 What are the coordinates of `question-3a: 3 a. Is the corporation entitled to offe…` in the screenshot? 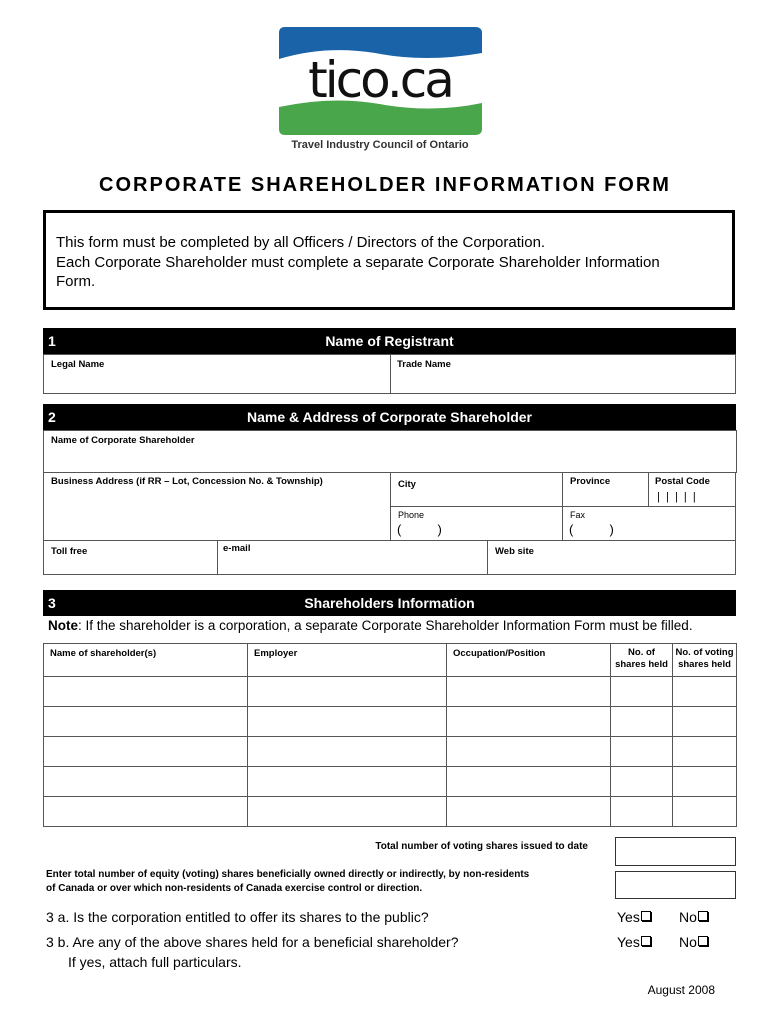 It's located at (237, 917).